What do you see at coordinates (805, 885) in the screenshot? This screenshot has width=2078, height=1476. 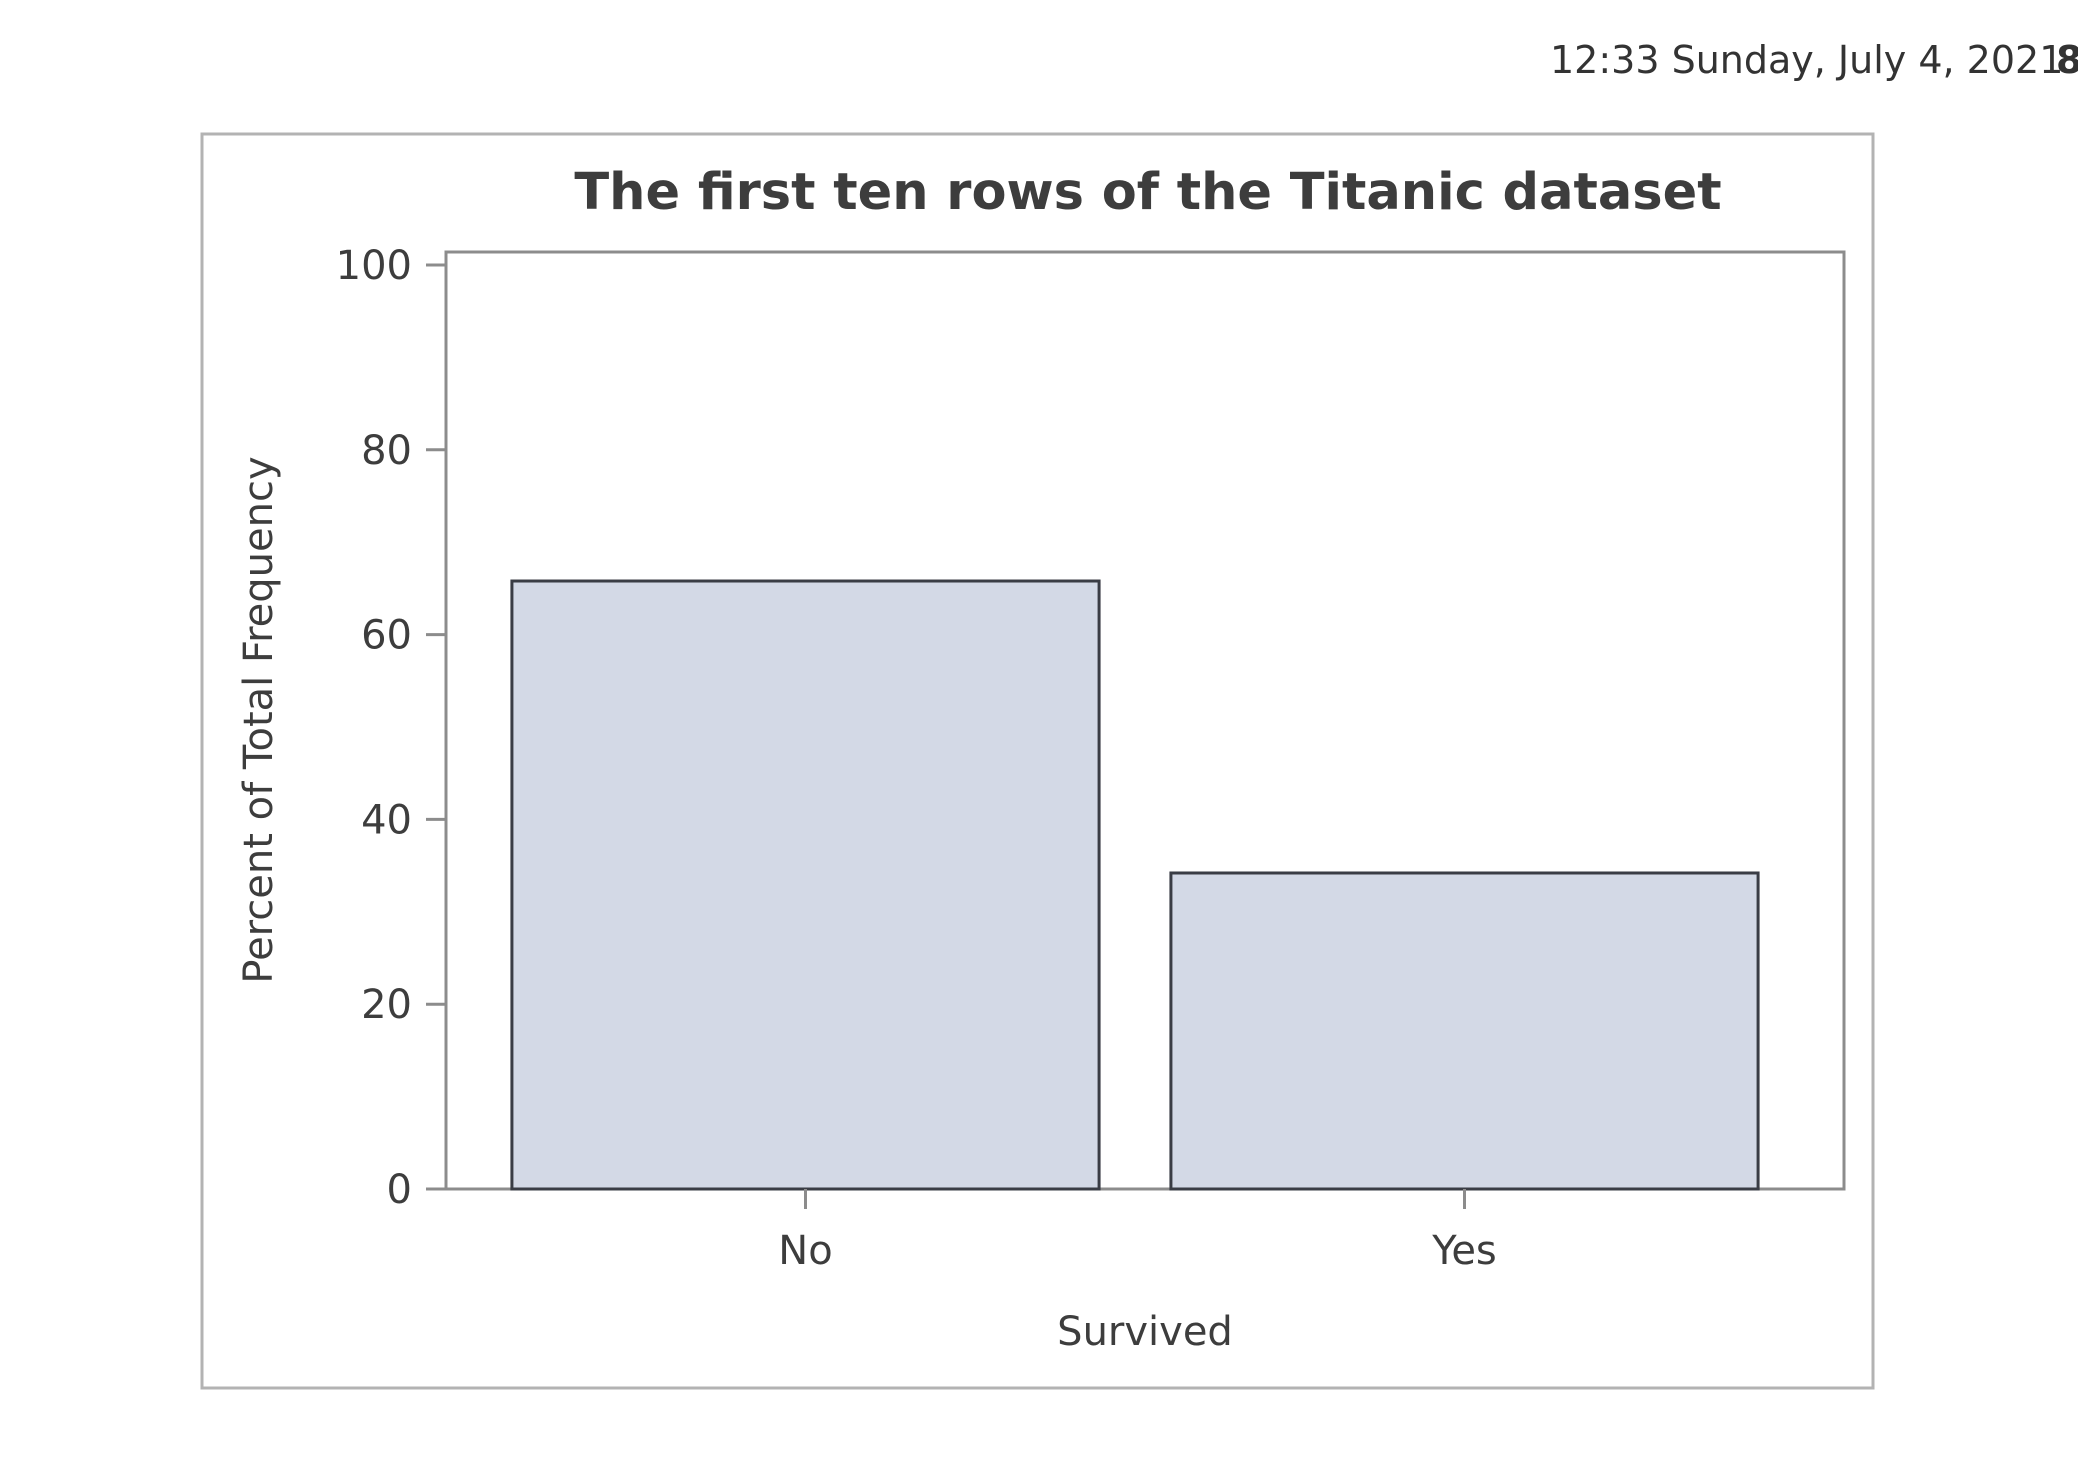 I see `bar-no` at bounding box center [805, 885].